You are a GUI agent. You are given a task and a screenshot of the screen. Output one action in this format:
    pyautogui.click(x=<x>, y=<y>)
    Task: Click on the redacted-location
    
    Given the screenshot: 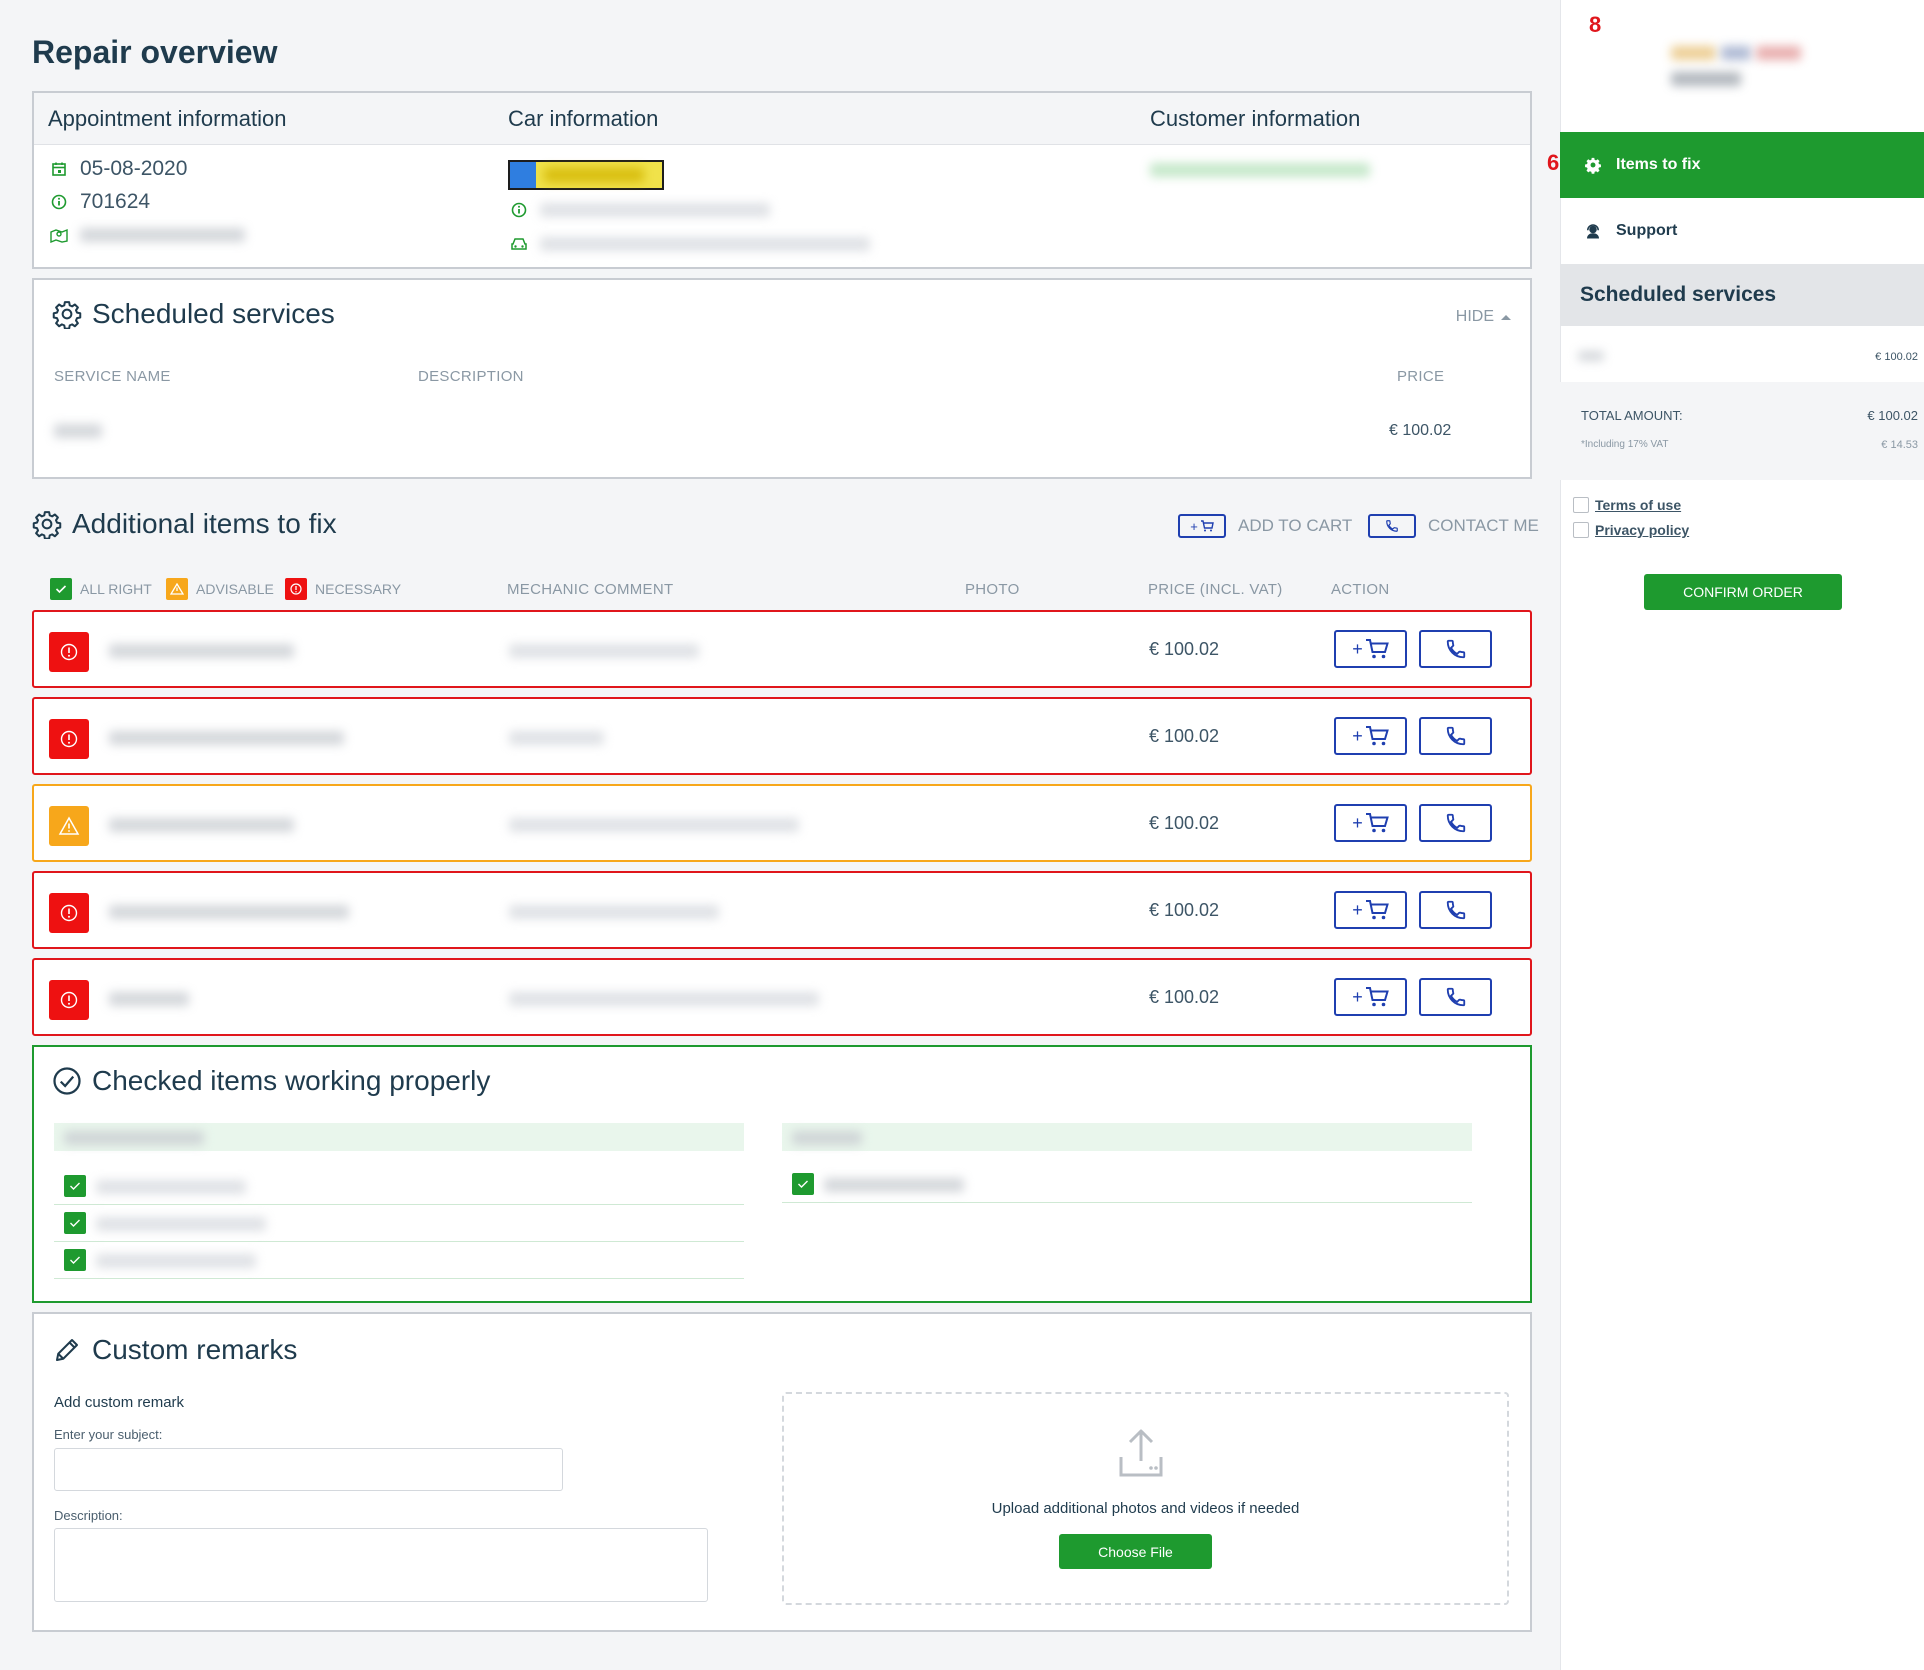 What is the action you would take?
    pyautogui.click(x=162, y=235)
    